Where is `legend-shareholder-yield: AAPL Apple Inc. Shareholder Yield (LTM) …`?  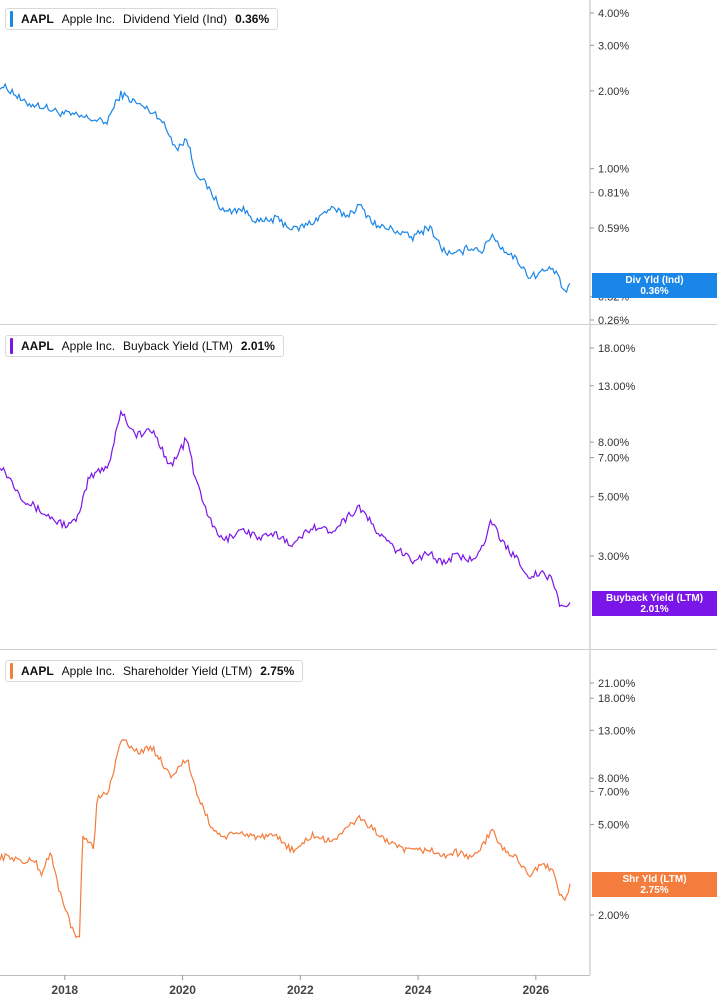 legend-shareholder-yield: AAPL Apple Inc. Shareholder Yield (LTM) … is located at coordinates (154, 671).